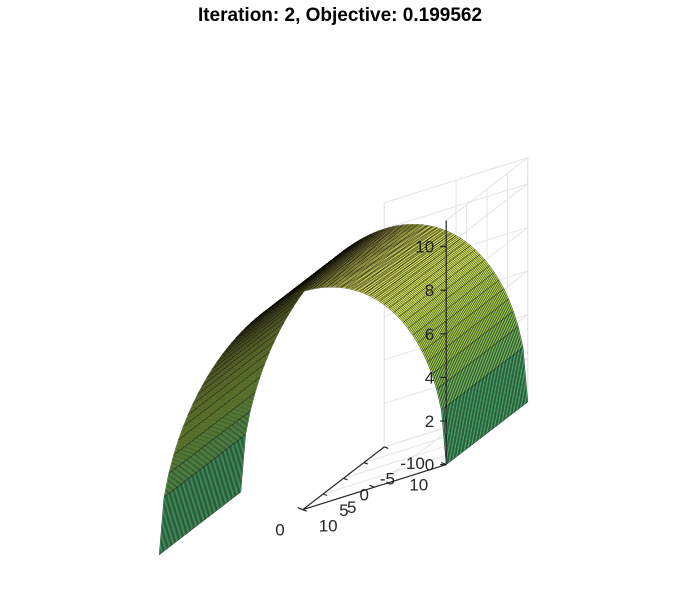 The height and width of the screenshot is (596, 675). Describe the element at coordinates (429, 465) in the screenshot. I see `z-tick-label: 0` at that location.